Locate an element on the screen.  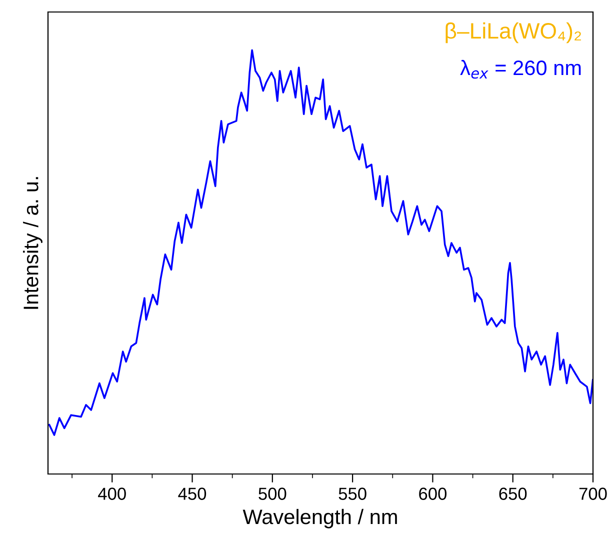
text: β–LiLa(WO₄)₂ is located at coordinates (513, 33).